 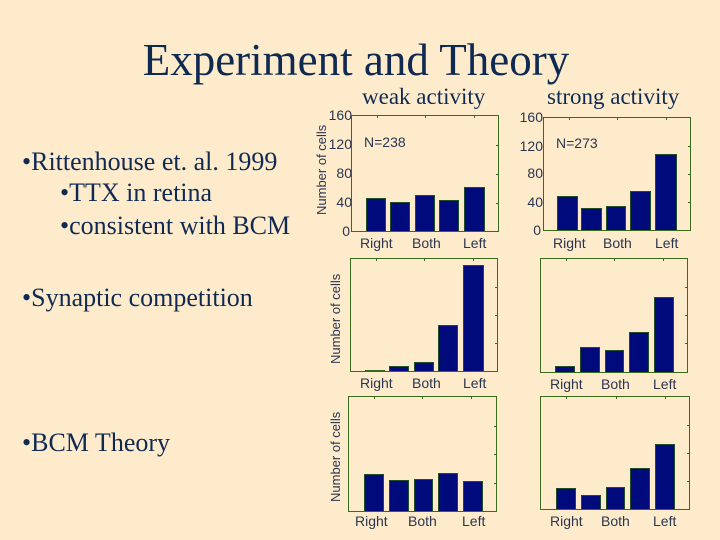 I want to click on column-title-weak: weak activity, so click(x=424, y=96).